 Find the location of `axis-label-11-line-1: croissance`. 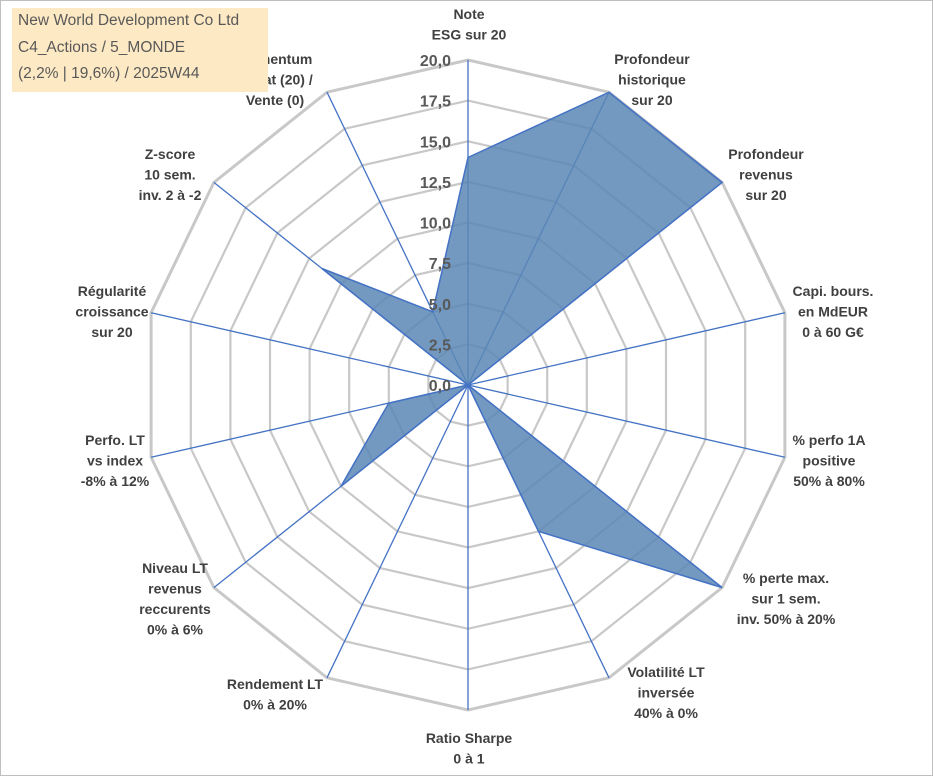

axis-label-11-line-1: croissance is located at coordinates (111, 312).